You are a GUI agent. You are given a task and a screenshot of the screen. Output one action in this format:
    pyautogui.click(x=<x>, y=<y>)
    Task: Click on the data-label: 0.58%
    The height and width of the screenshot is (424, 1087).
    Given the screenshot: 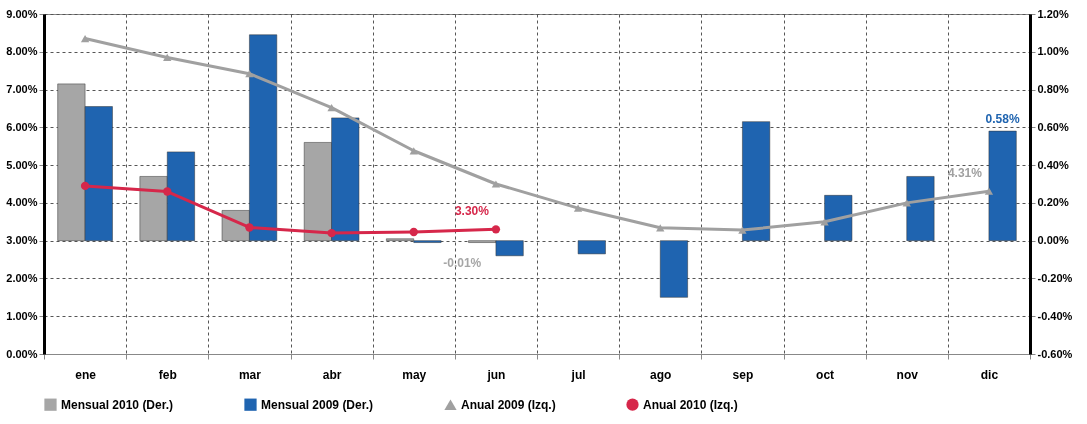 What is the action you would take?
    pyautogui.click(x=1002, y=119)
    